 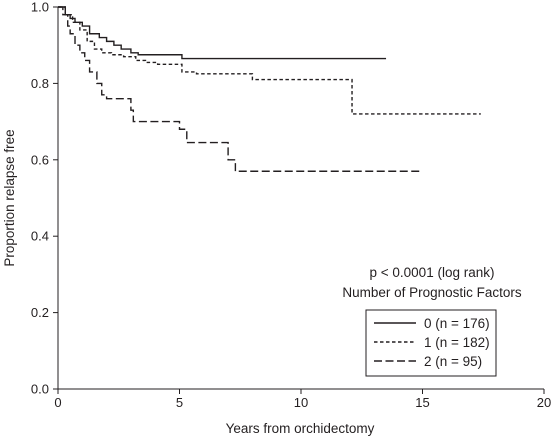 I want to click on x-ticks: 0 5 10 15 20, so click(x=302, y=399).